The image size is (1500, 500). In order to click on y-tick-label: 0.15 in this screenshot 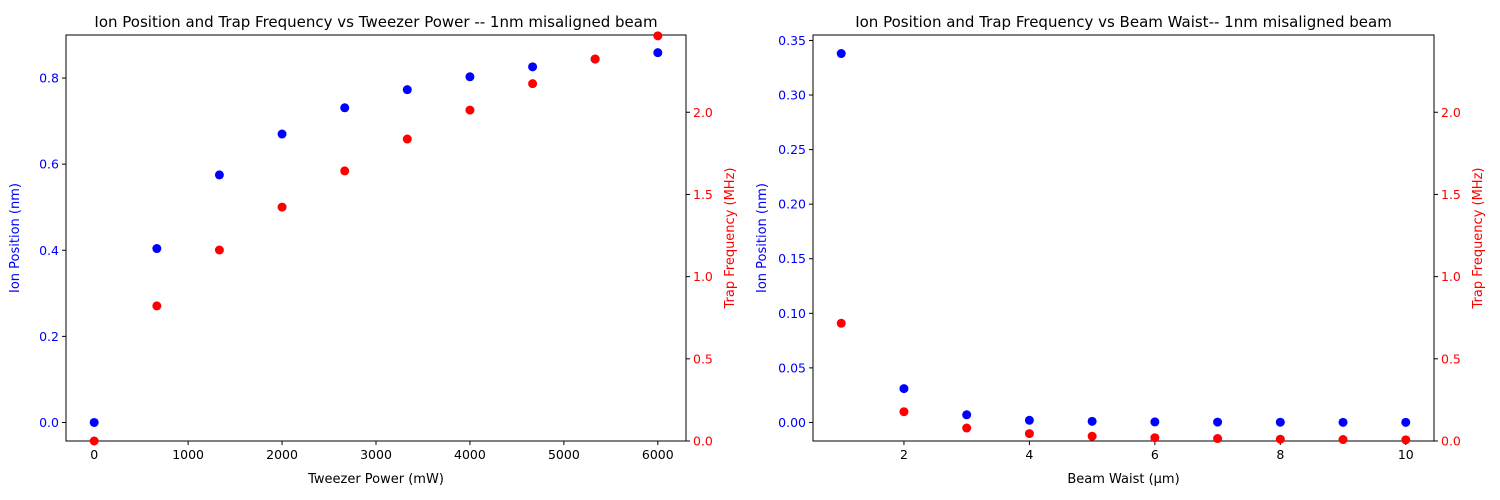, I will do `click(792, 258)`.